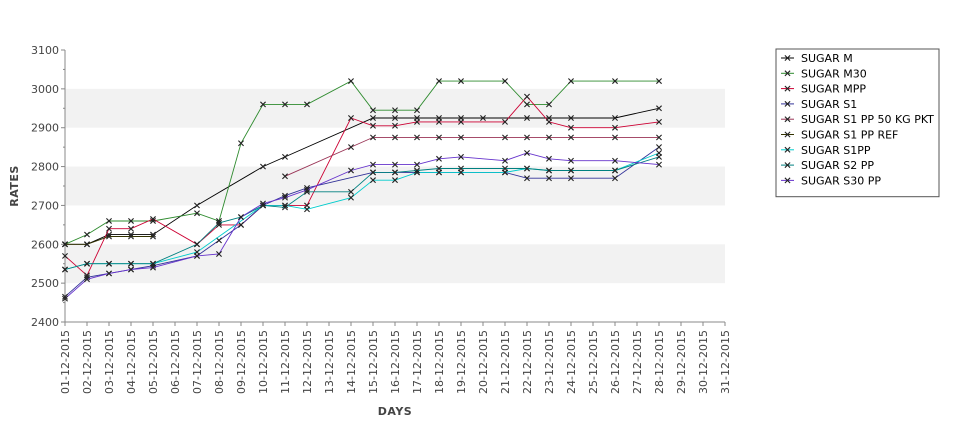 Image resolution: width=975 pixels, height=429 pixels. I want to click on y-axis-title: RATES, so click(14, 186).